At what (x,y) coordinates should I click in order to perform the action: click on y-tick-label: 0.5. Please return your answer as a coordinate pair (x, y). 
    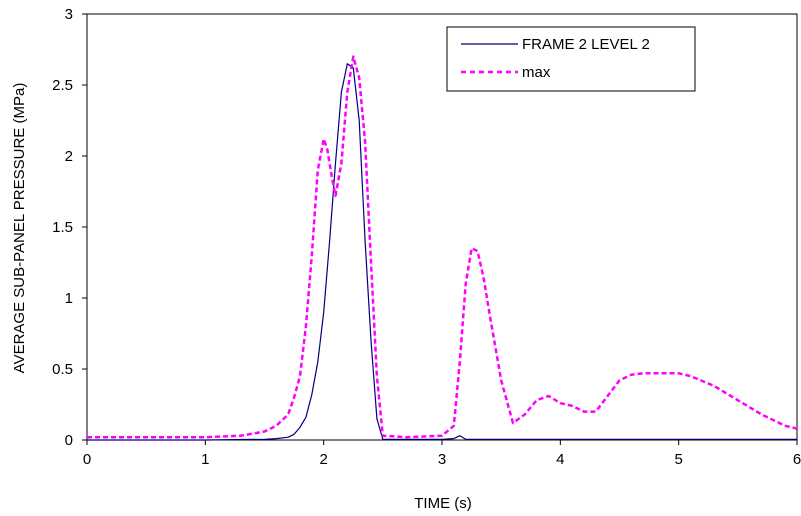
    Looking at the image, I should click on (62, 369).